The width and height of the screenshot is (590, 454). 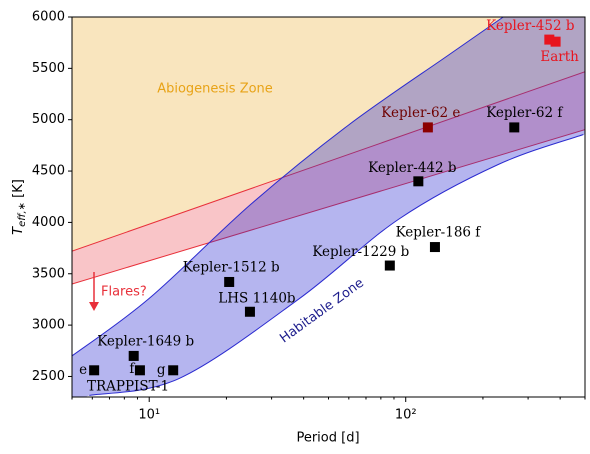 I want to click on point-label: Kepler-1512 b, so click(x=231, y=267).